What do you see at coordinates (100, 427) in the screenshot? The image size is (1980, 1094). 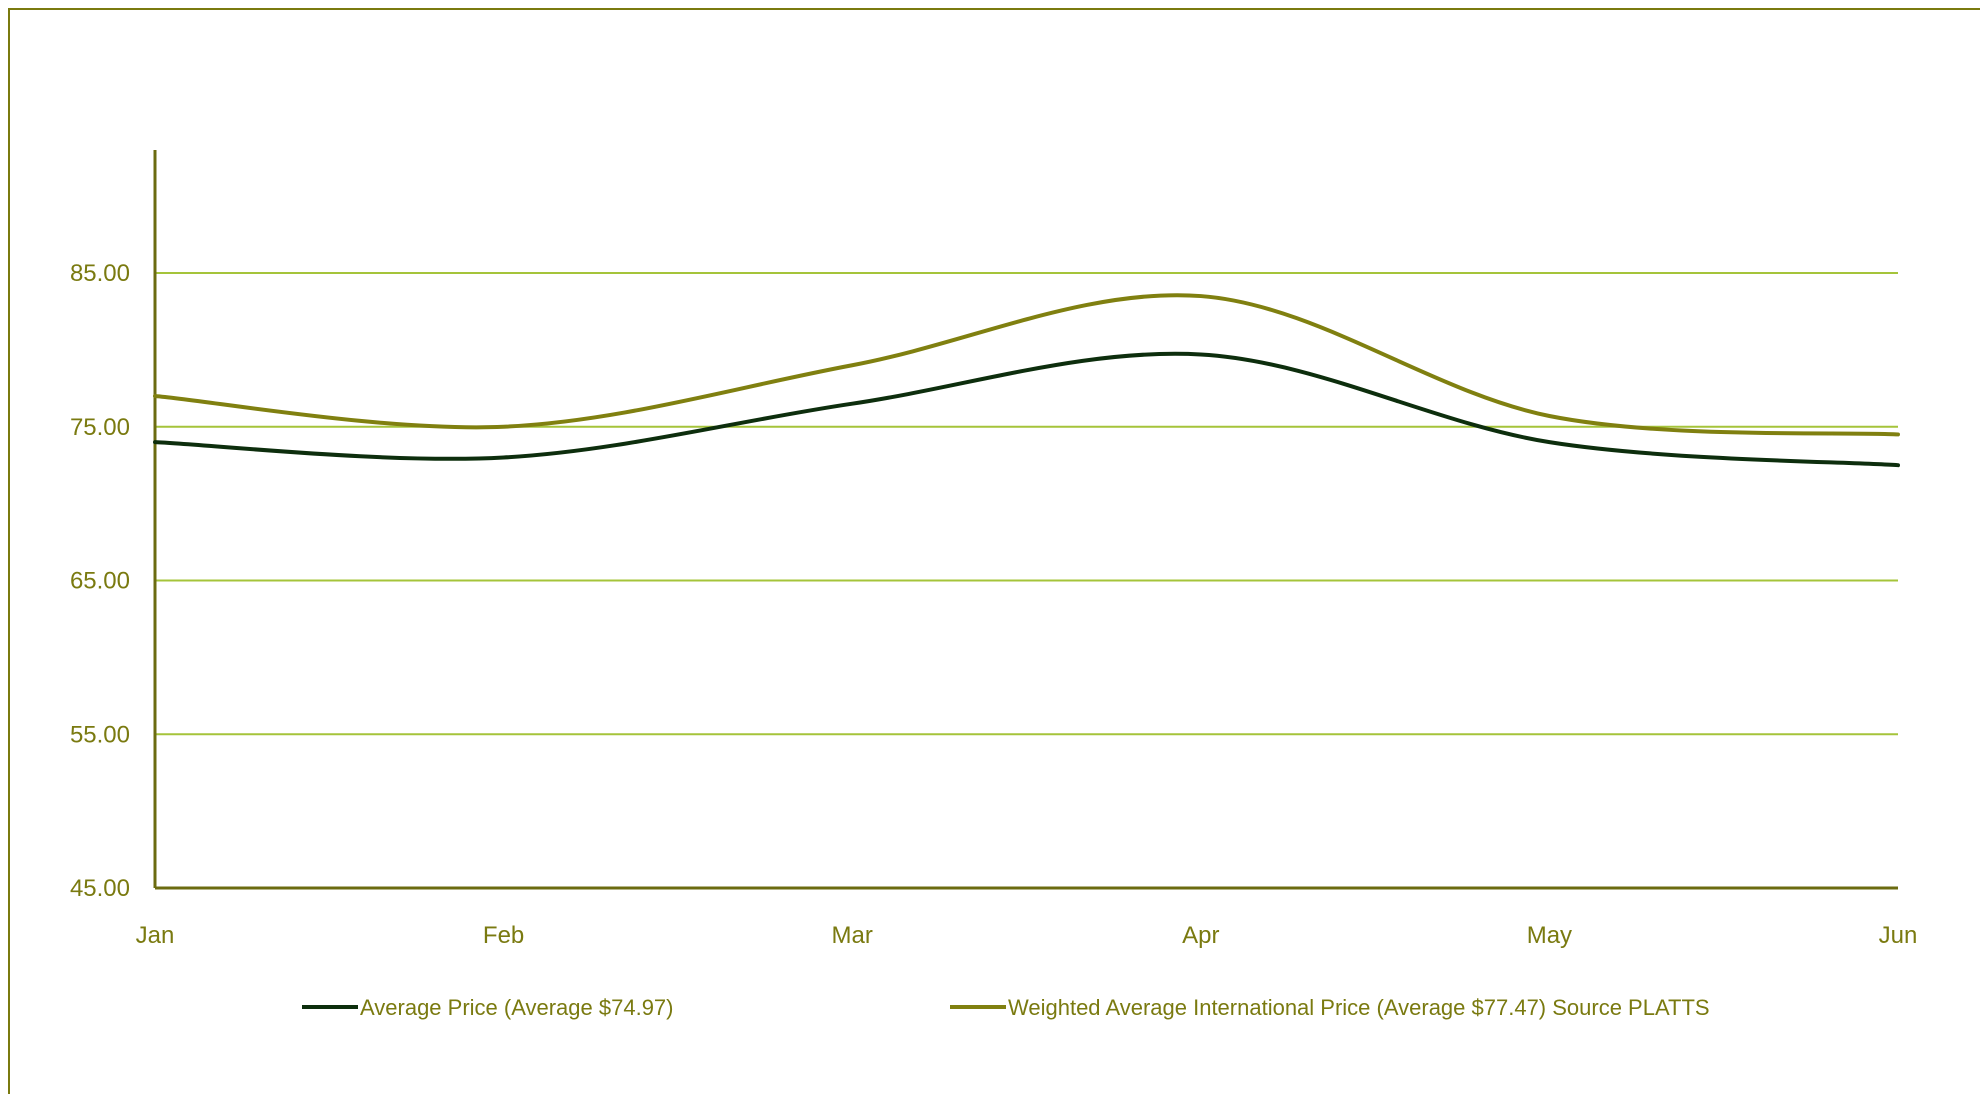 I see `y-tick-label: 75.00` at bounding box center [100, 427].